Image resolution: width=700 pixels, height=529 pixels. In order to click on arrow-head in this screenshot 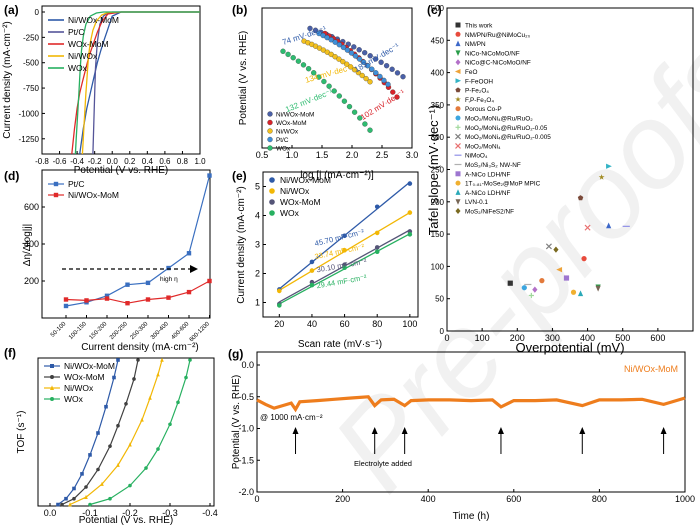, I will do `click(194, 269)`.